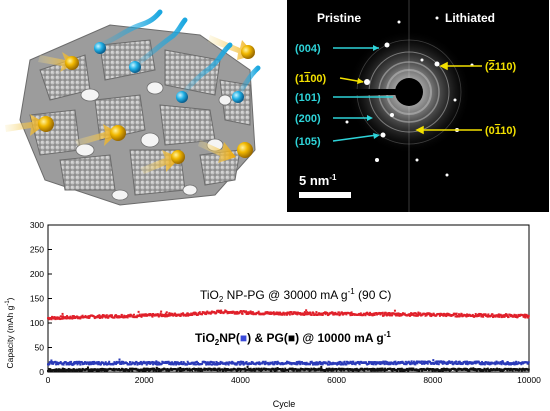 This screenshot has width=550, height=411. Describe the element at coordinates (308, 142) in the screenshot. I see `plane-label-105: (105)` at that location.